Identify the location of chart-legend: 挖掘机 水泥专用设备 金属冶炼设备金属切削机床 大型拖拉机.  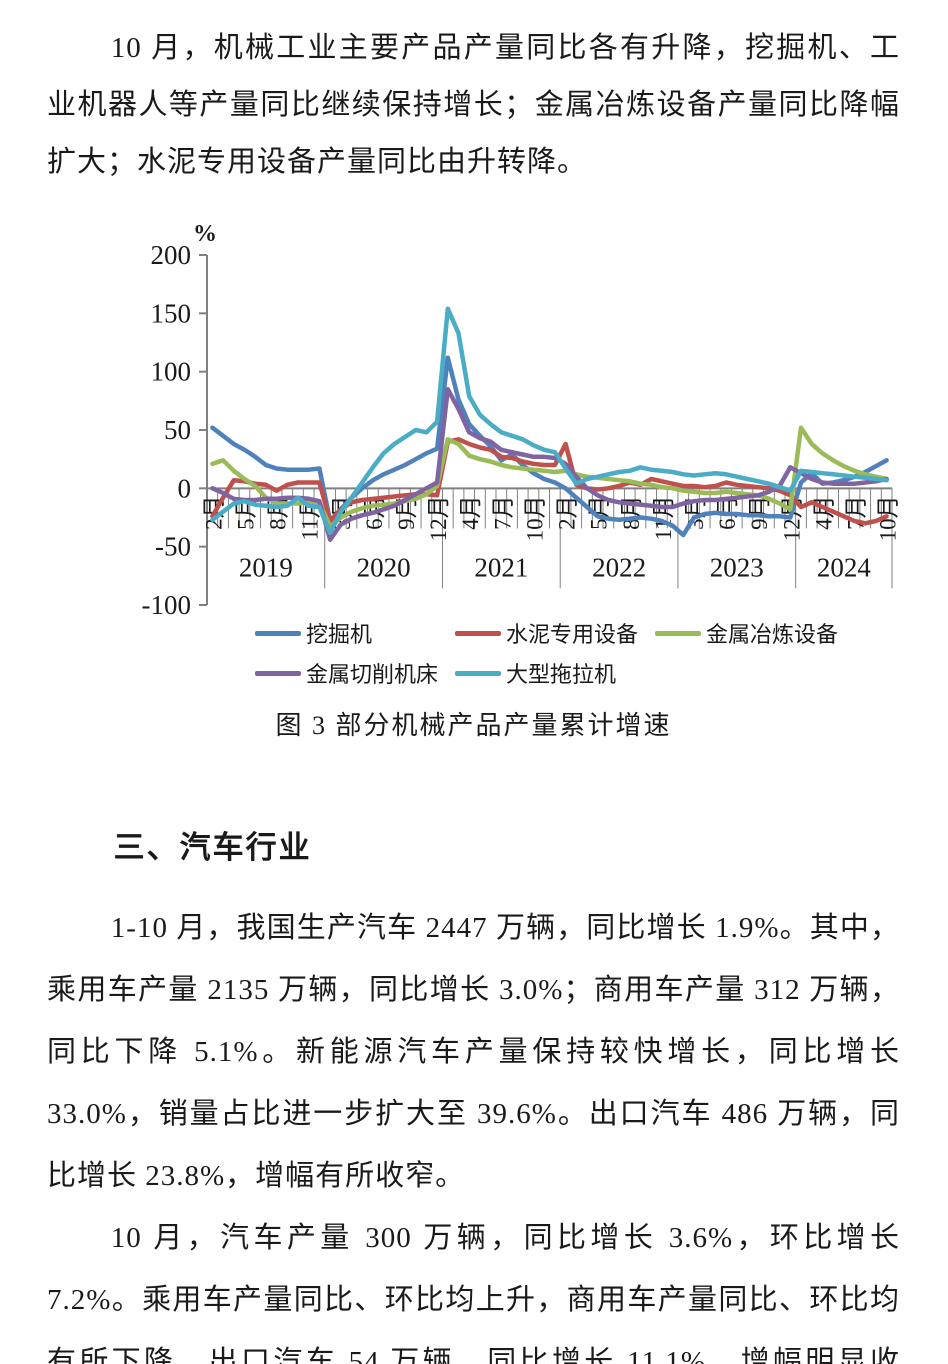
(577, 653).